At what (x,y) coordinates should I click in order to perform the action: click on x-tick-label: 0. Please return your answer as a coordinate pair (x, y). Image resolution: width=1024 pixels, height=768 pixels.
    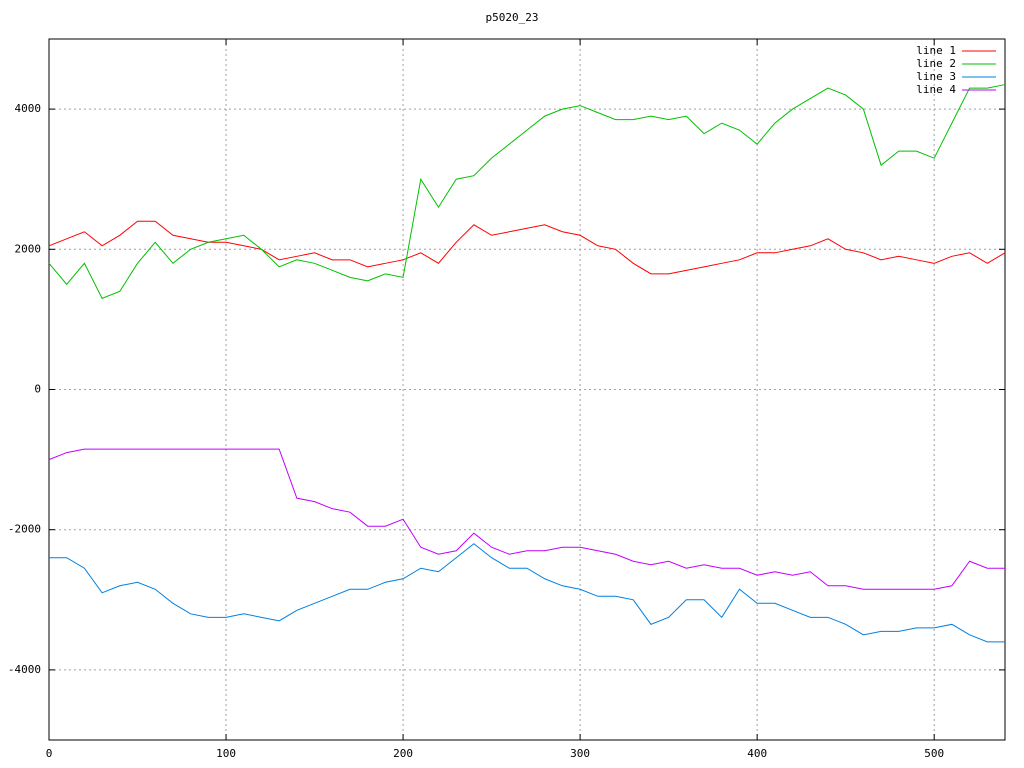
    Looking at the image, I should click on (49, 753).